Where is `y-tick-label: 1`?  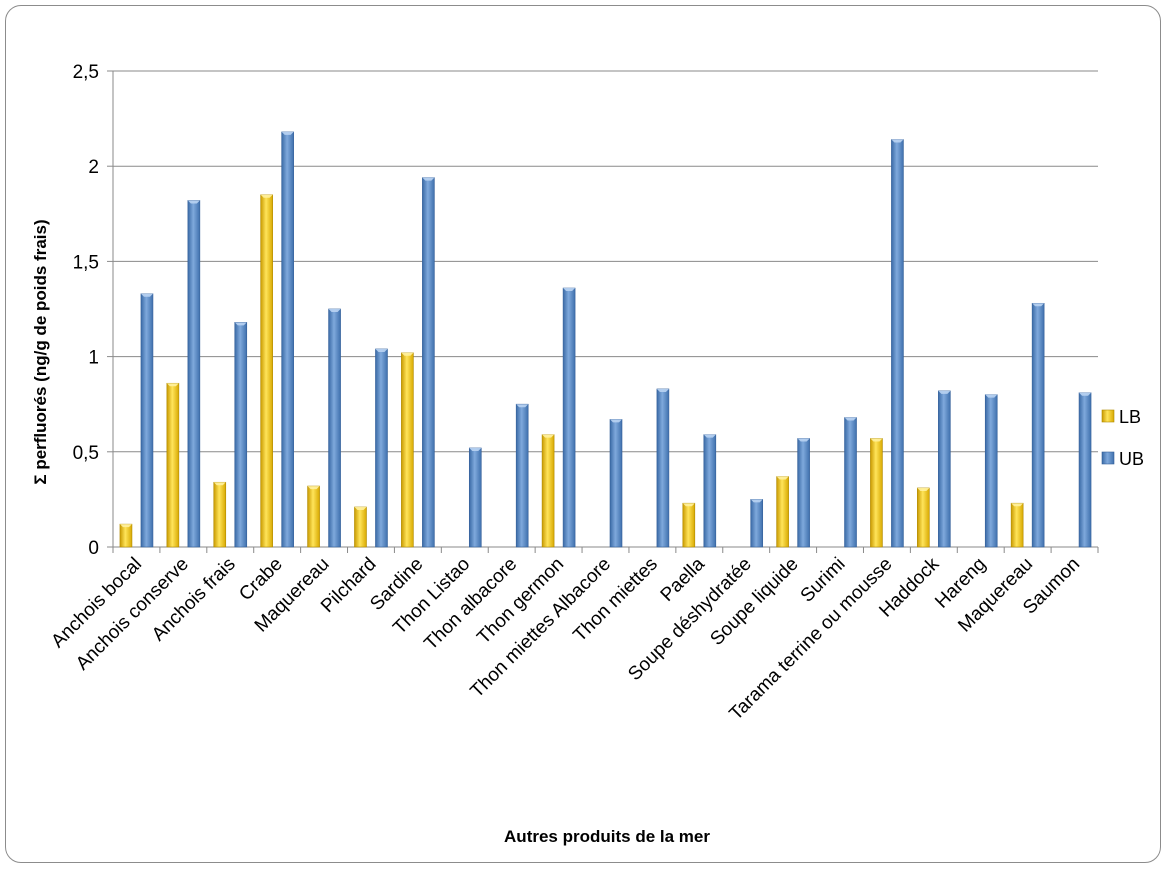 y-tick-label: 1 is located at coordinates (93, 358).